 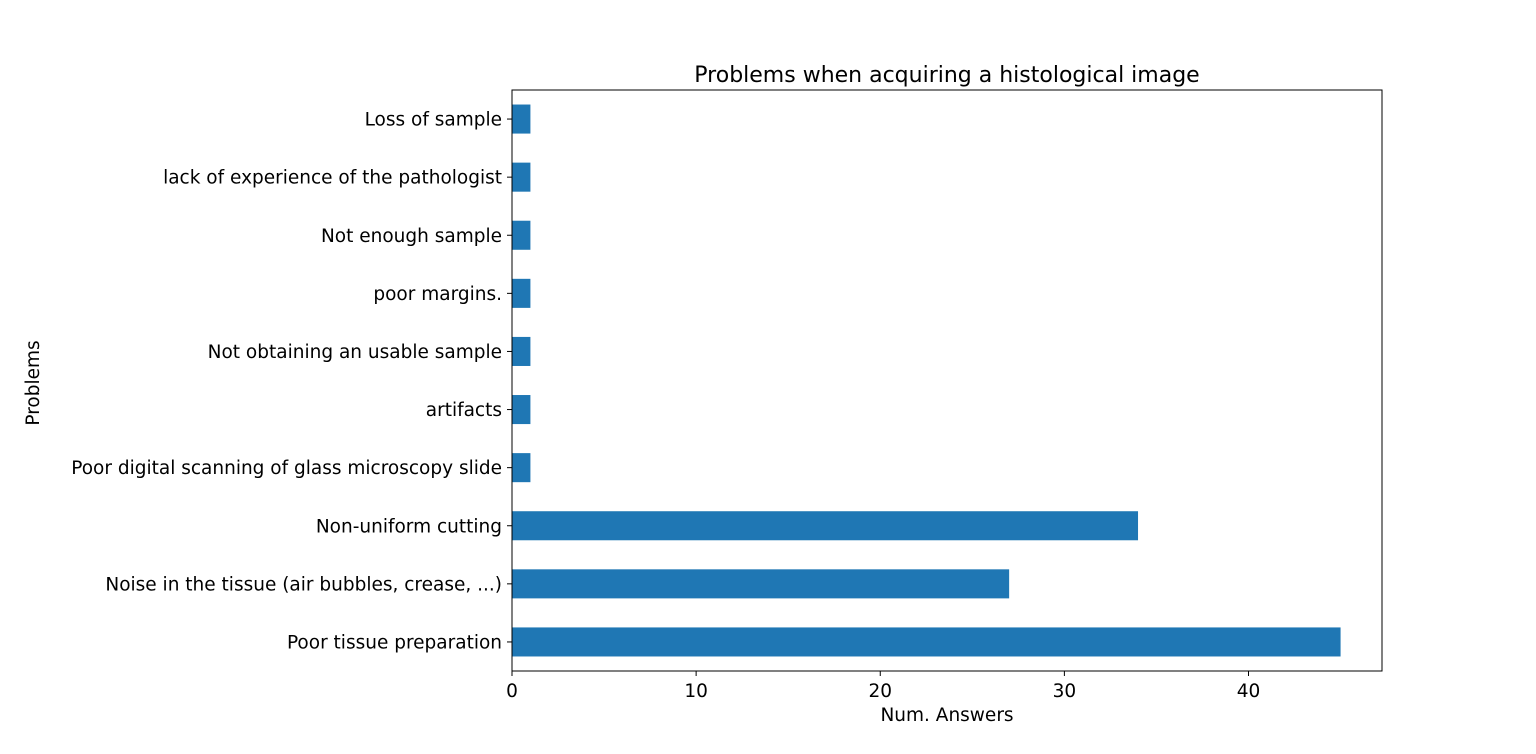 I want to click on y-tick-label: Not enough sample, so click(x=411, y=236).